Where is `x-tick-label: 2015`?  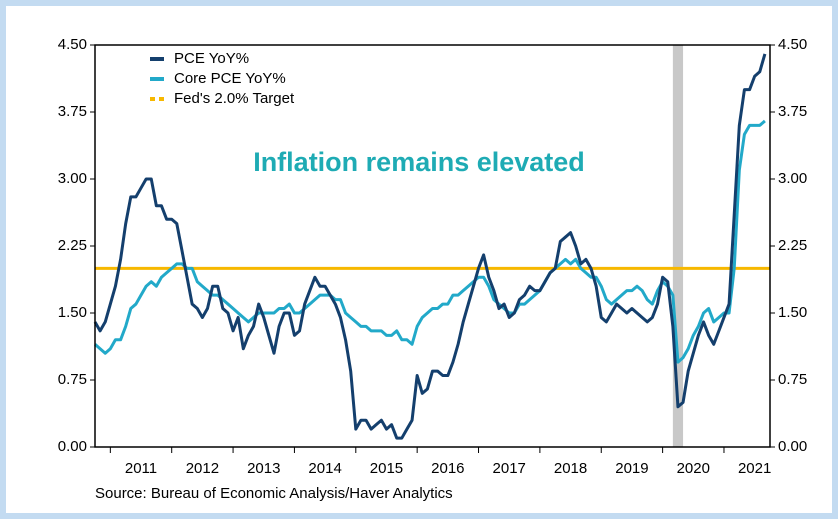 x-tick-label: 2015 is located at coordinates (386, 468).